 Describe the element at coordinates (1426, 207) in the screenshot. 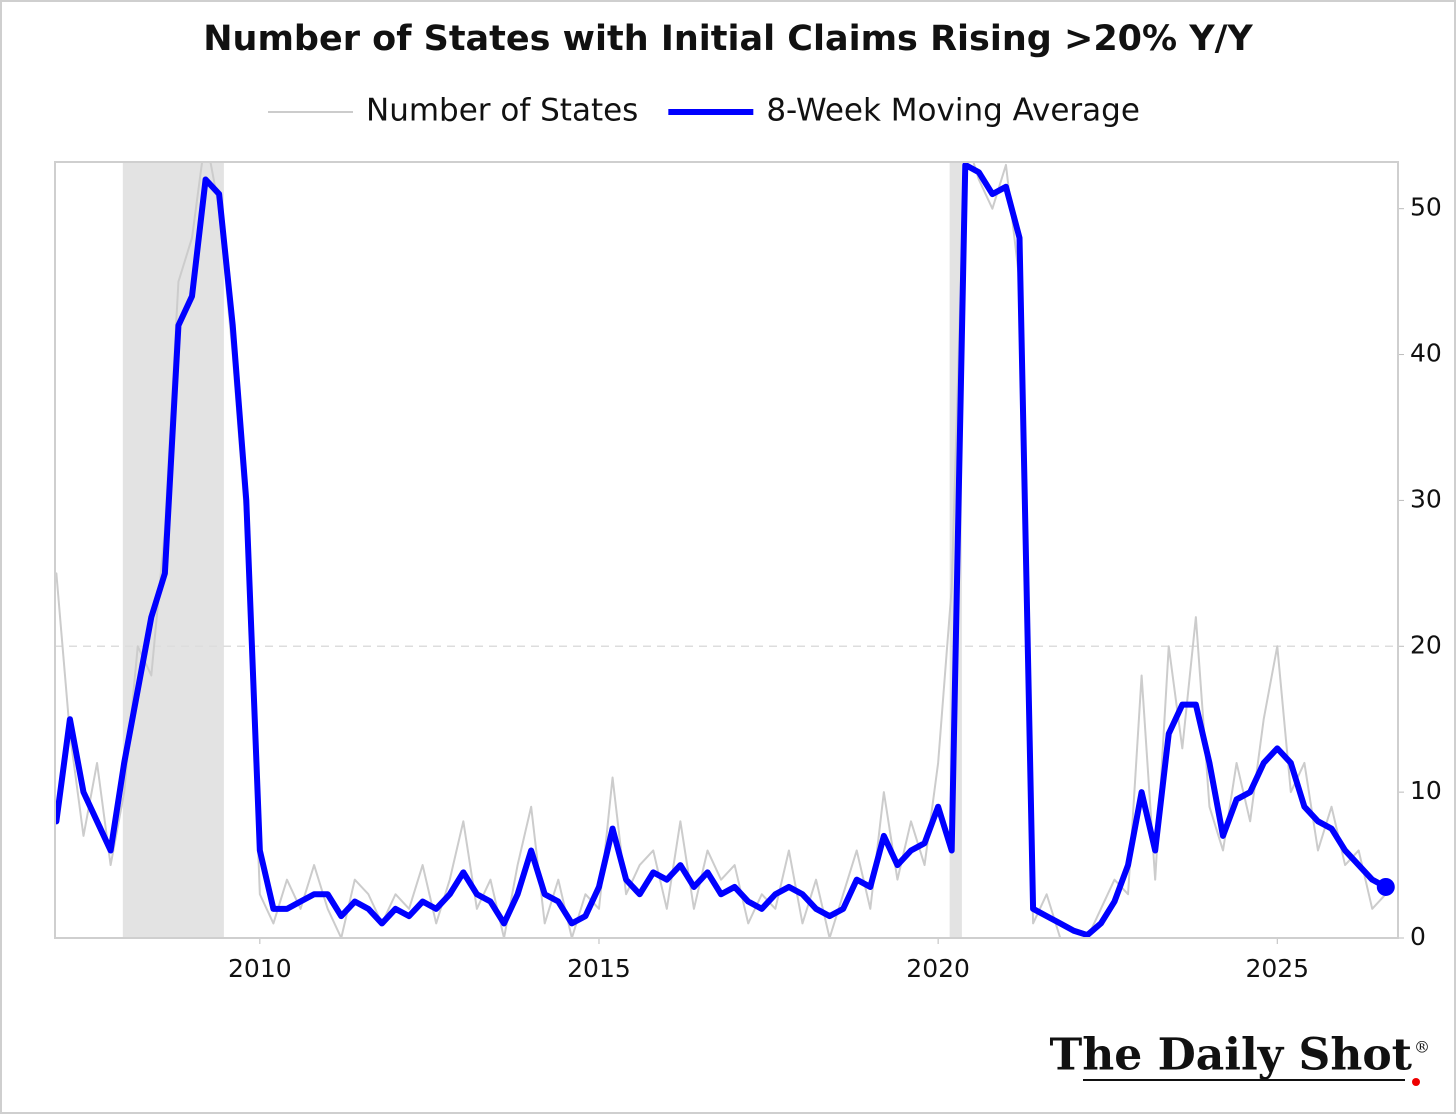

I see `y-tick-label: 50` at that location.